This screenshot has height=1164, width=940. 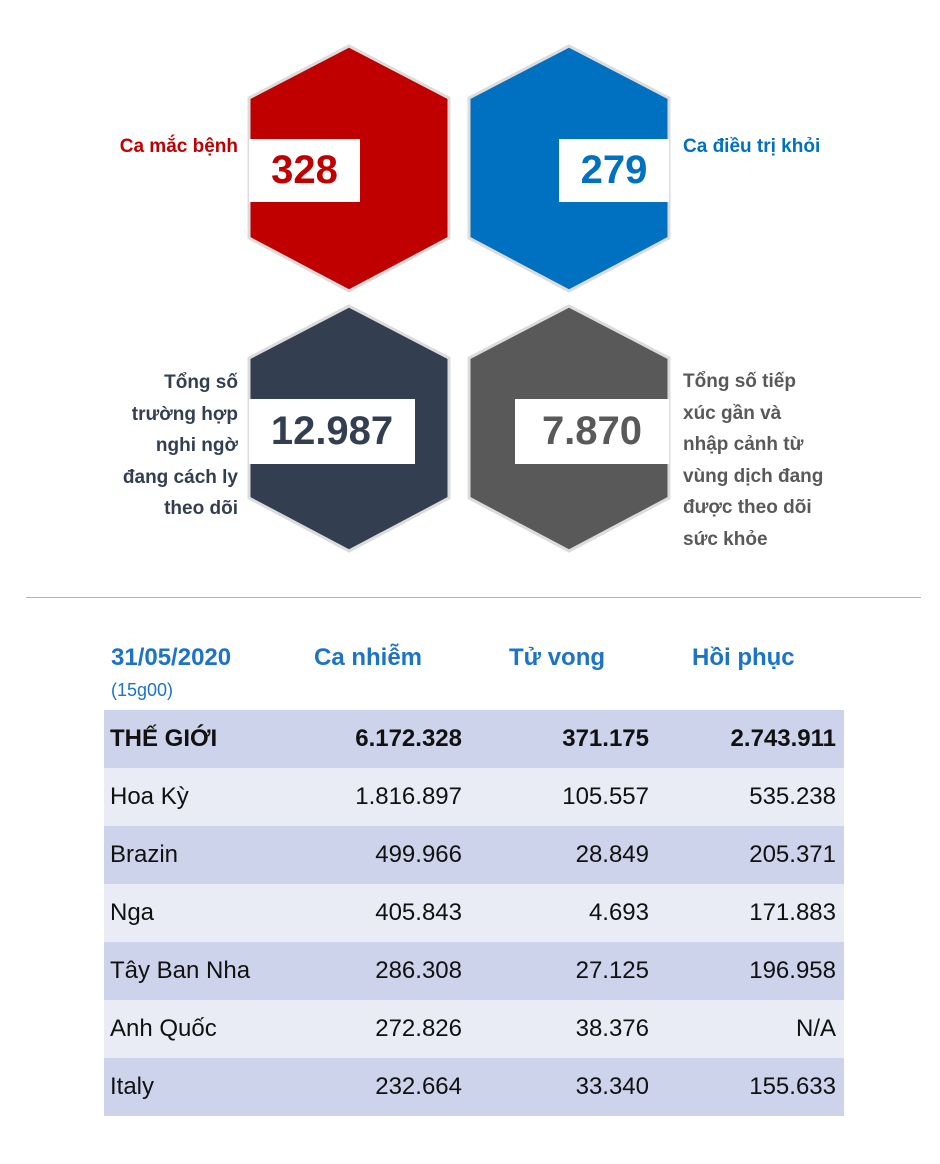 What do you see at coordinates (180, 970) in the screenshot?
I see `country-cell: Tây Ban Nha` at bounding box center [180, 970].